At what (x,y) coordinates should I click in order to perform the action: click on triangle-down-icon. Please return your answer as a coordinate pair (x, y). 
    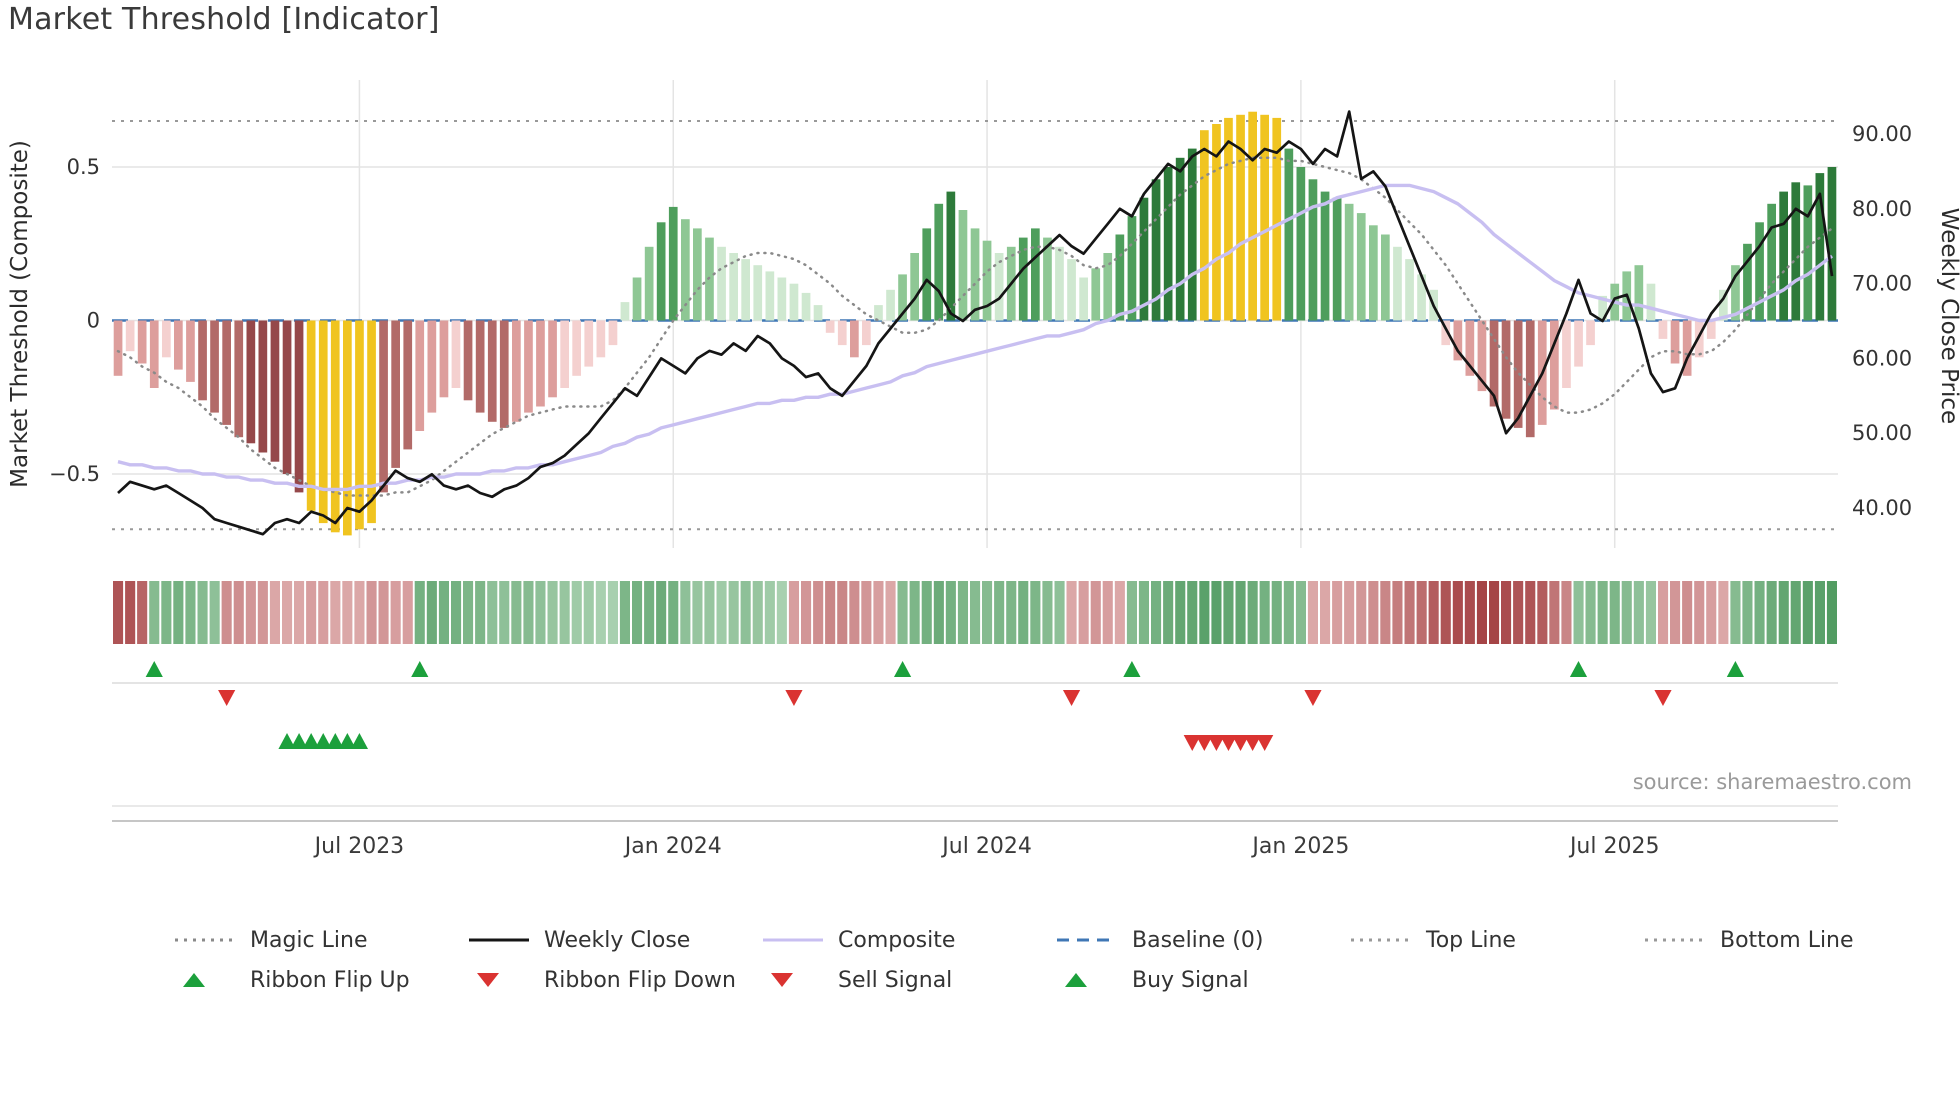
    Looking at the image, I should click on (499, 980).